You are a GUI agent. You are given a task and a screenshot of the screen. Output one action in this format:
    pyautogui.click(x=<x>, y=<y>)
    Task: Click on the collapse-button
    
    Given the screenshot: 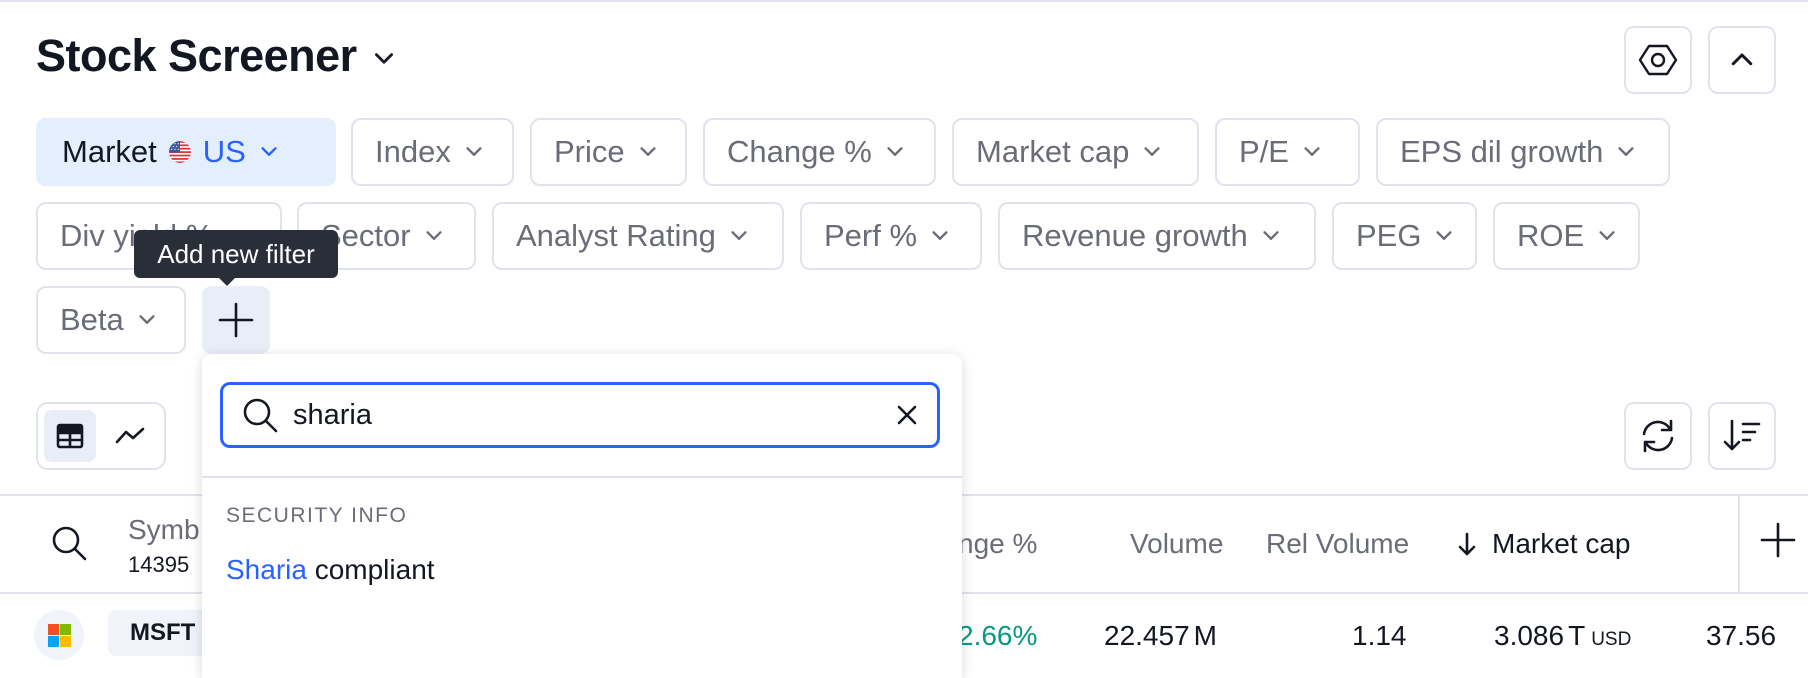 What is the action you would take?
    pyautogui.click(x=1742, y=60)
    